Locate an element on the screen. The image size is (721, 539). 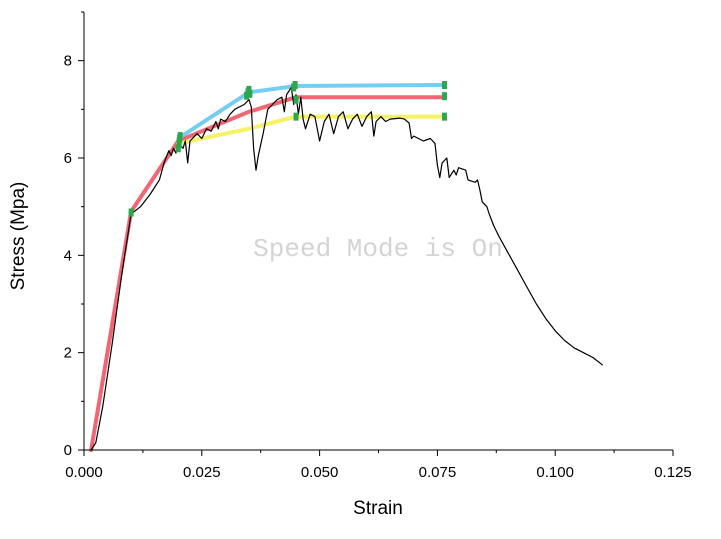
x-tick-label: 0.125 is located at coordinates (673, 472).